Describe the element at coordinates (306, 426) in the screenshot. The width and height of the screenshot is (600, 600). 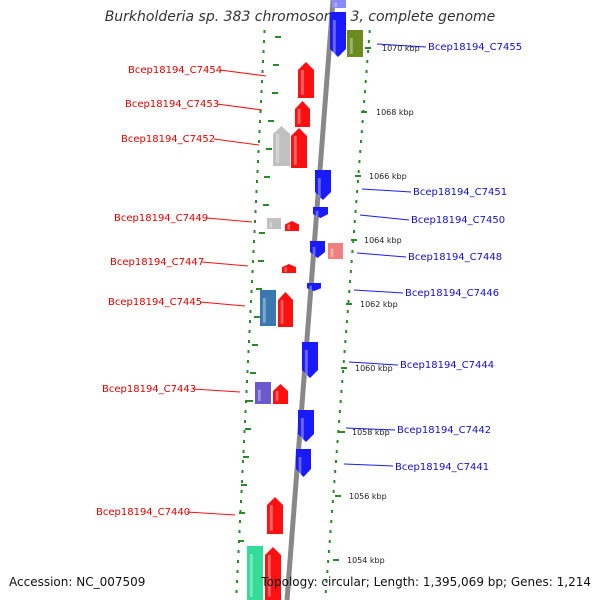
I see `gene-c7442` at that location.